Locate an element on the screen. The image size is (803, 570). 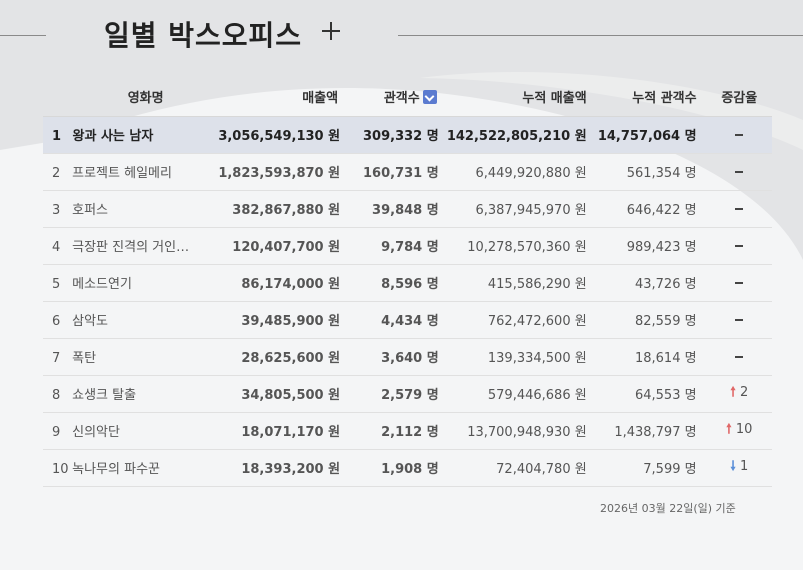
cum-sales-cell: 762,472,600 원 is located at coordinates (521, 320).